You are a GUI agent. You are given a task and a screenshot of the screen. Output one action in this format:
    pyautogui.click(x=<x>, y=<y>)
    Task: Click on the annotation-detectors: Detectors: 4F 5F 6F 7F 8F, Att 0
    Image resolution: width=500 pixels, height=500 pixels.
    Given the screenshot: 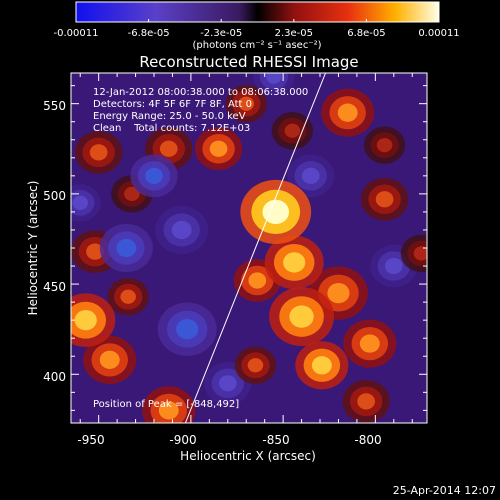 What is the action you would take?
    pyautogui.click(x=172, y=104)
    